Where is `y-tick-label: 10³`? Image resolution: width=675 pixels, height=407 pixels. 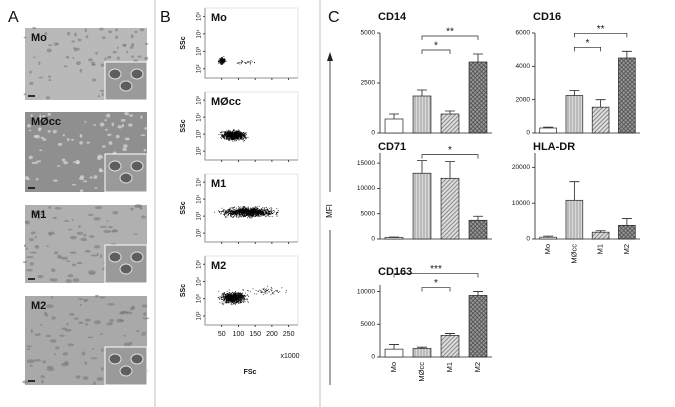
y-tick-label: 10³ is located at coordinates (200, 298).